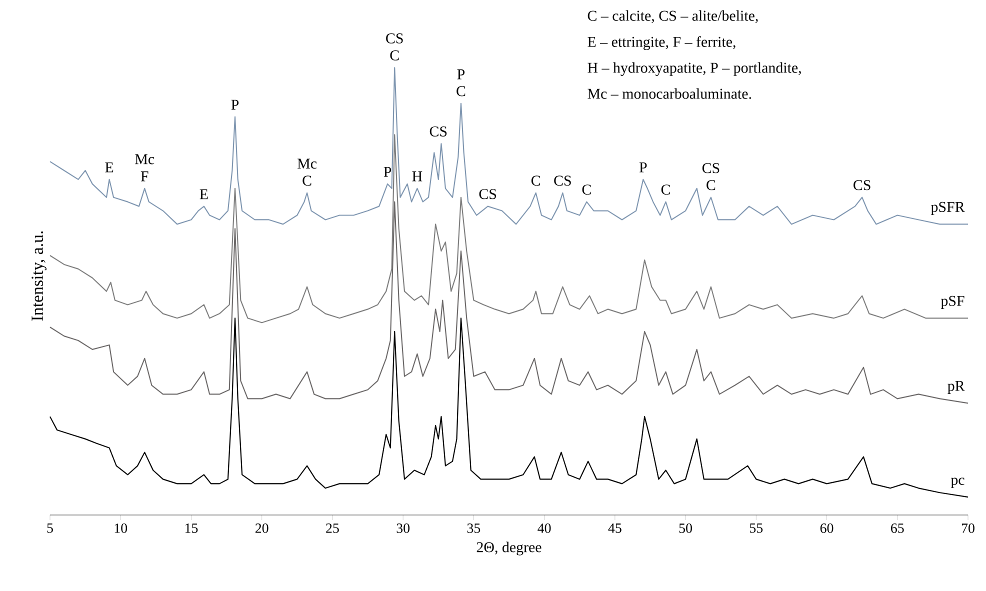 This screenshot has width=986, height=591. Describe the element at coordinates (39, 276) in the screenshot. I see `y-axis-title: Intensity, a.u.` at that location.